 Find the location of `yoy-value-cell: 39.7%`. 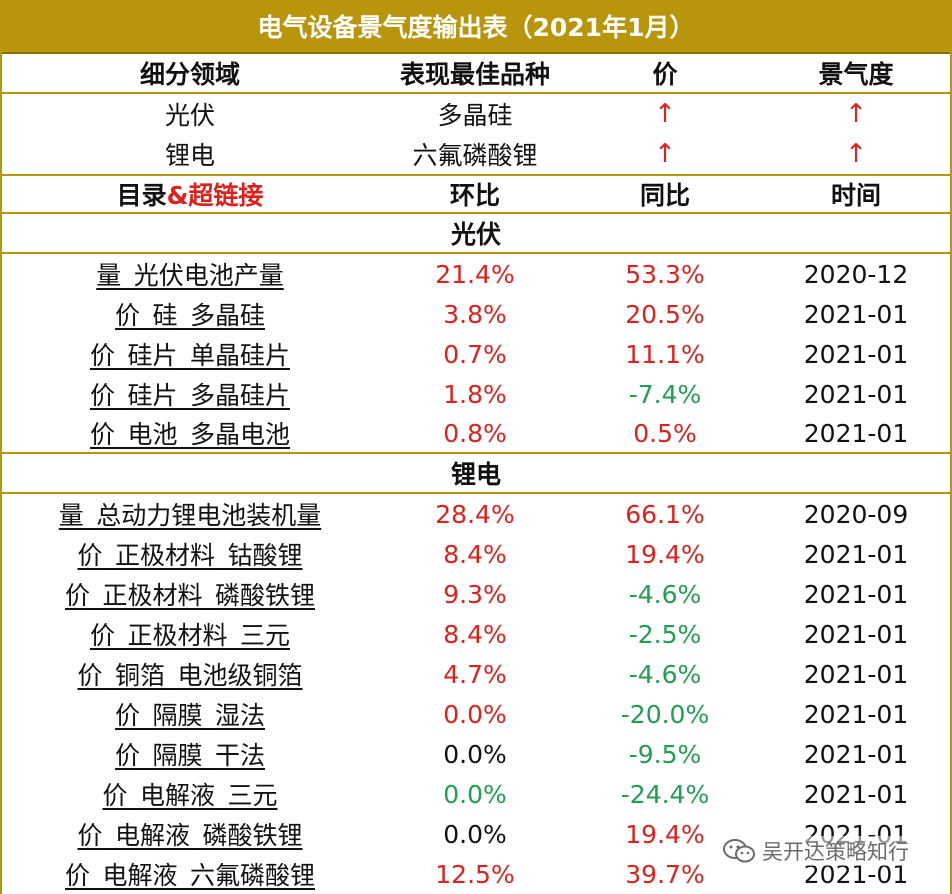

yoy-value-cell: 39.7% is located at coordinates (665, 874).